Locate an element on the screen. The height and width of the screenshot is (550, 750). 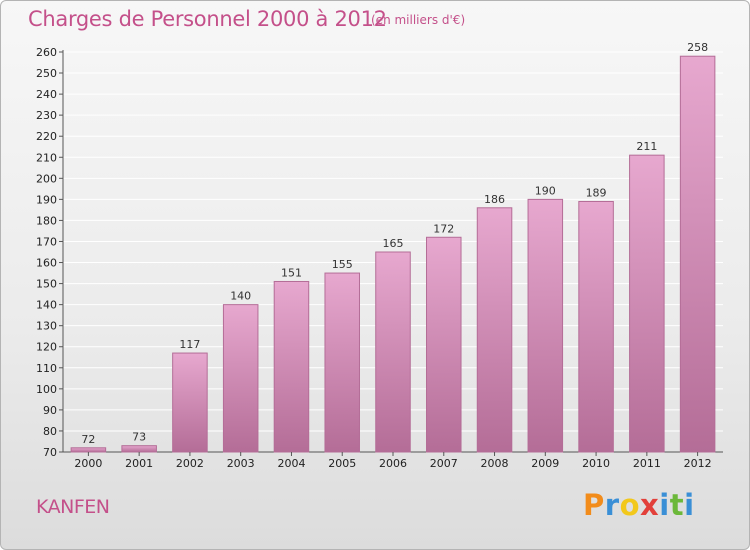
data-label: 190 is located at coordinates (545, 190).